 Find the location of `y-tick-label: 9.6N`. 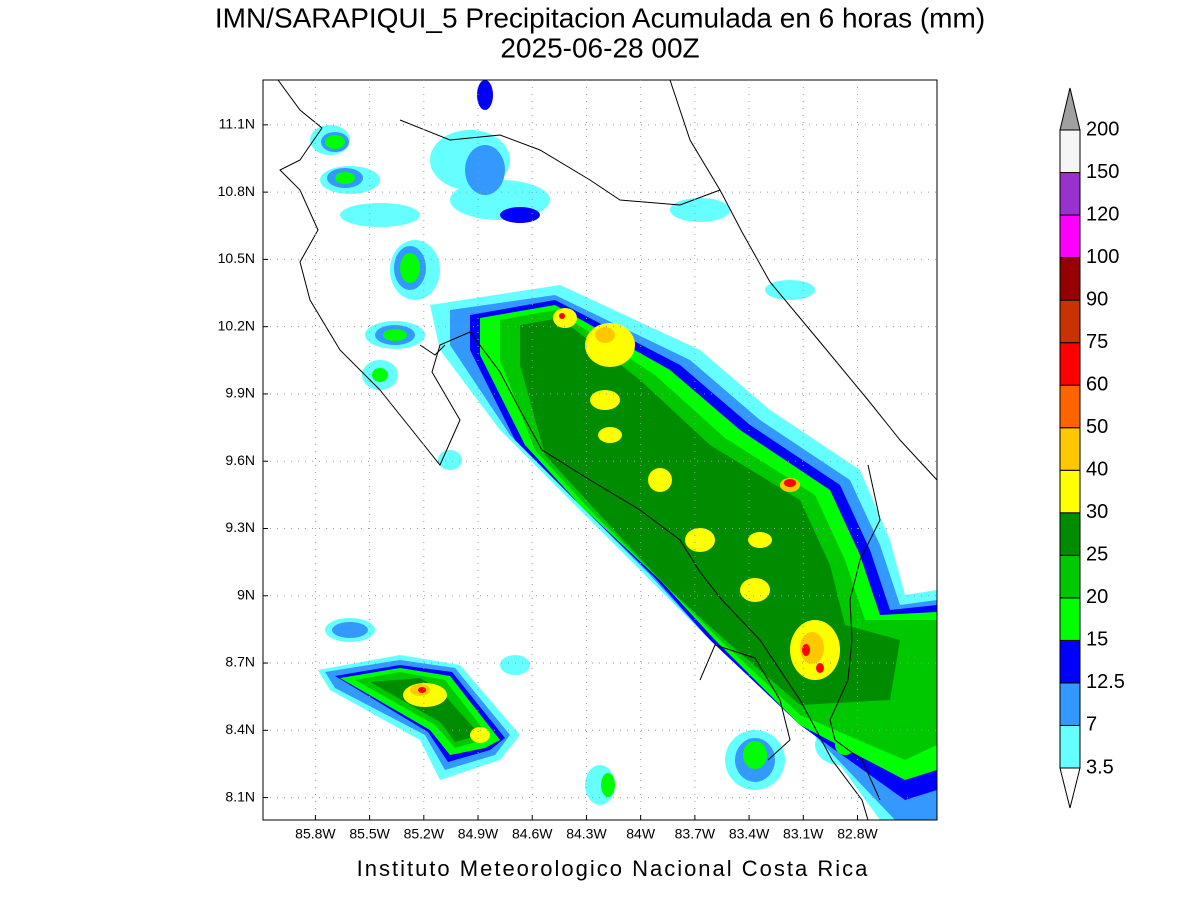

y-tick-label: 9.6N is located at coordinates (240, 460).